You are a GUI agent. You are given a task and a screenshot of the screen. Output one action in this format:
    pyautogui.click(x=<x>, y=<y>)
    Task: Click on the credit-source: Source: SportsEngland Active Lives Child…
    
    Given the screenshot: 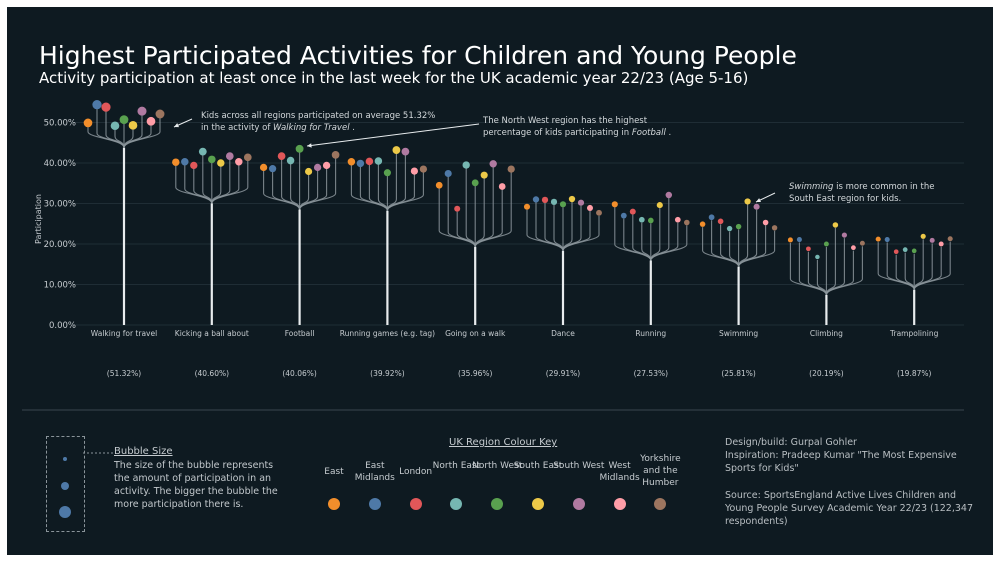 What is the action you would take?
    pyautogui.click(x=849, y=508)
    